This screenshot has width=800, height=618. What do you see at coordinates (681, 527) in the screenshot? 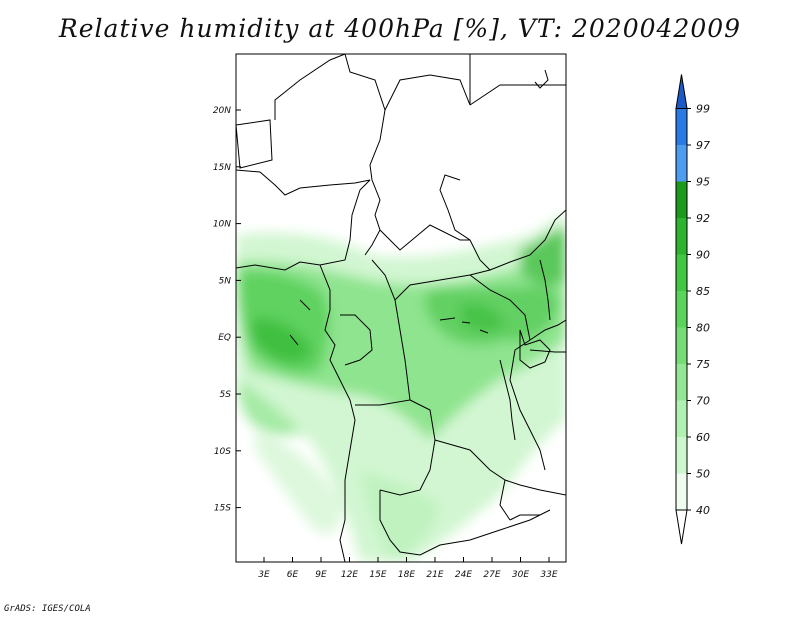
I see `colorbar-lower-arrow` at bounding box center [681, 527].